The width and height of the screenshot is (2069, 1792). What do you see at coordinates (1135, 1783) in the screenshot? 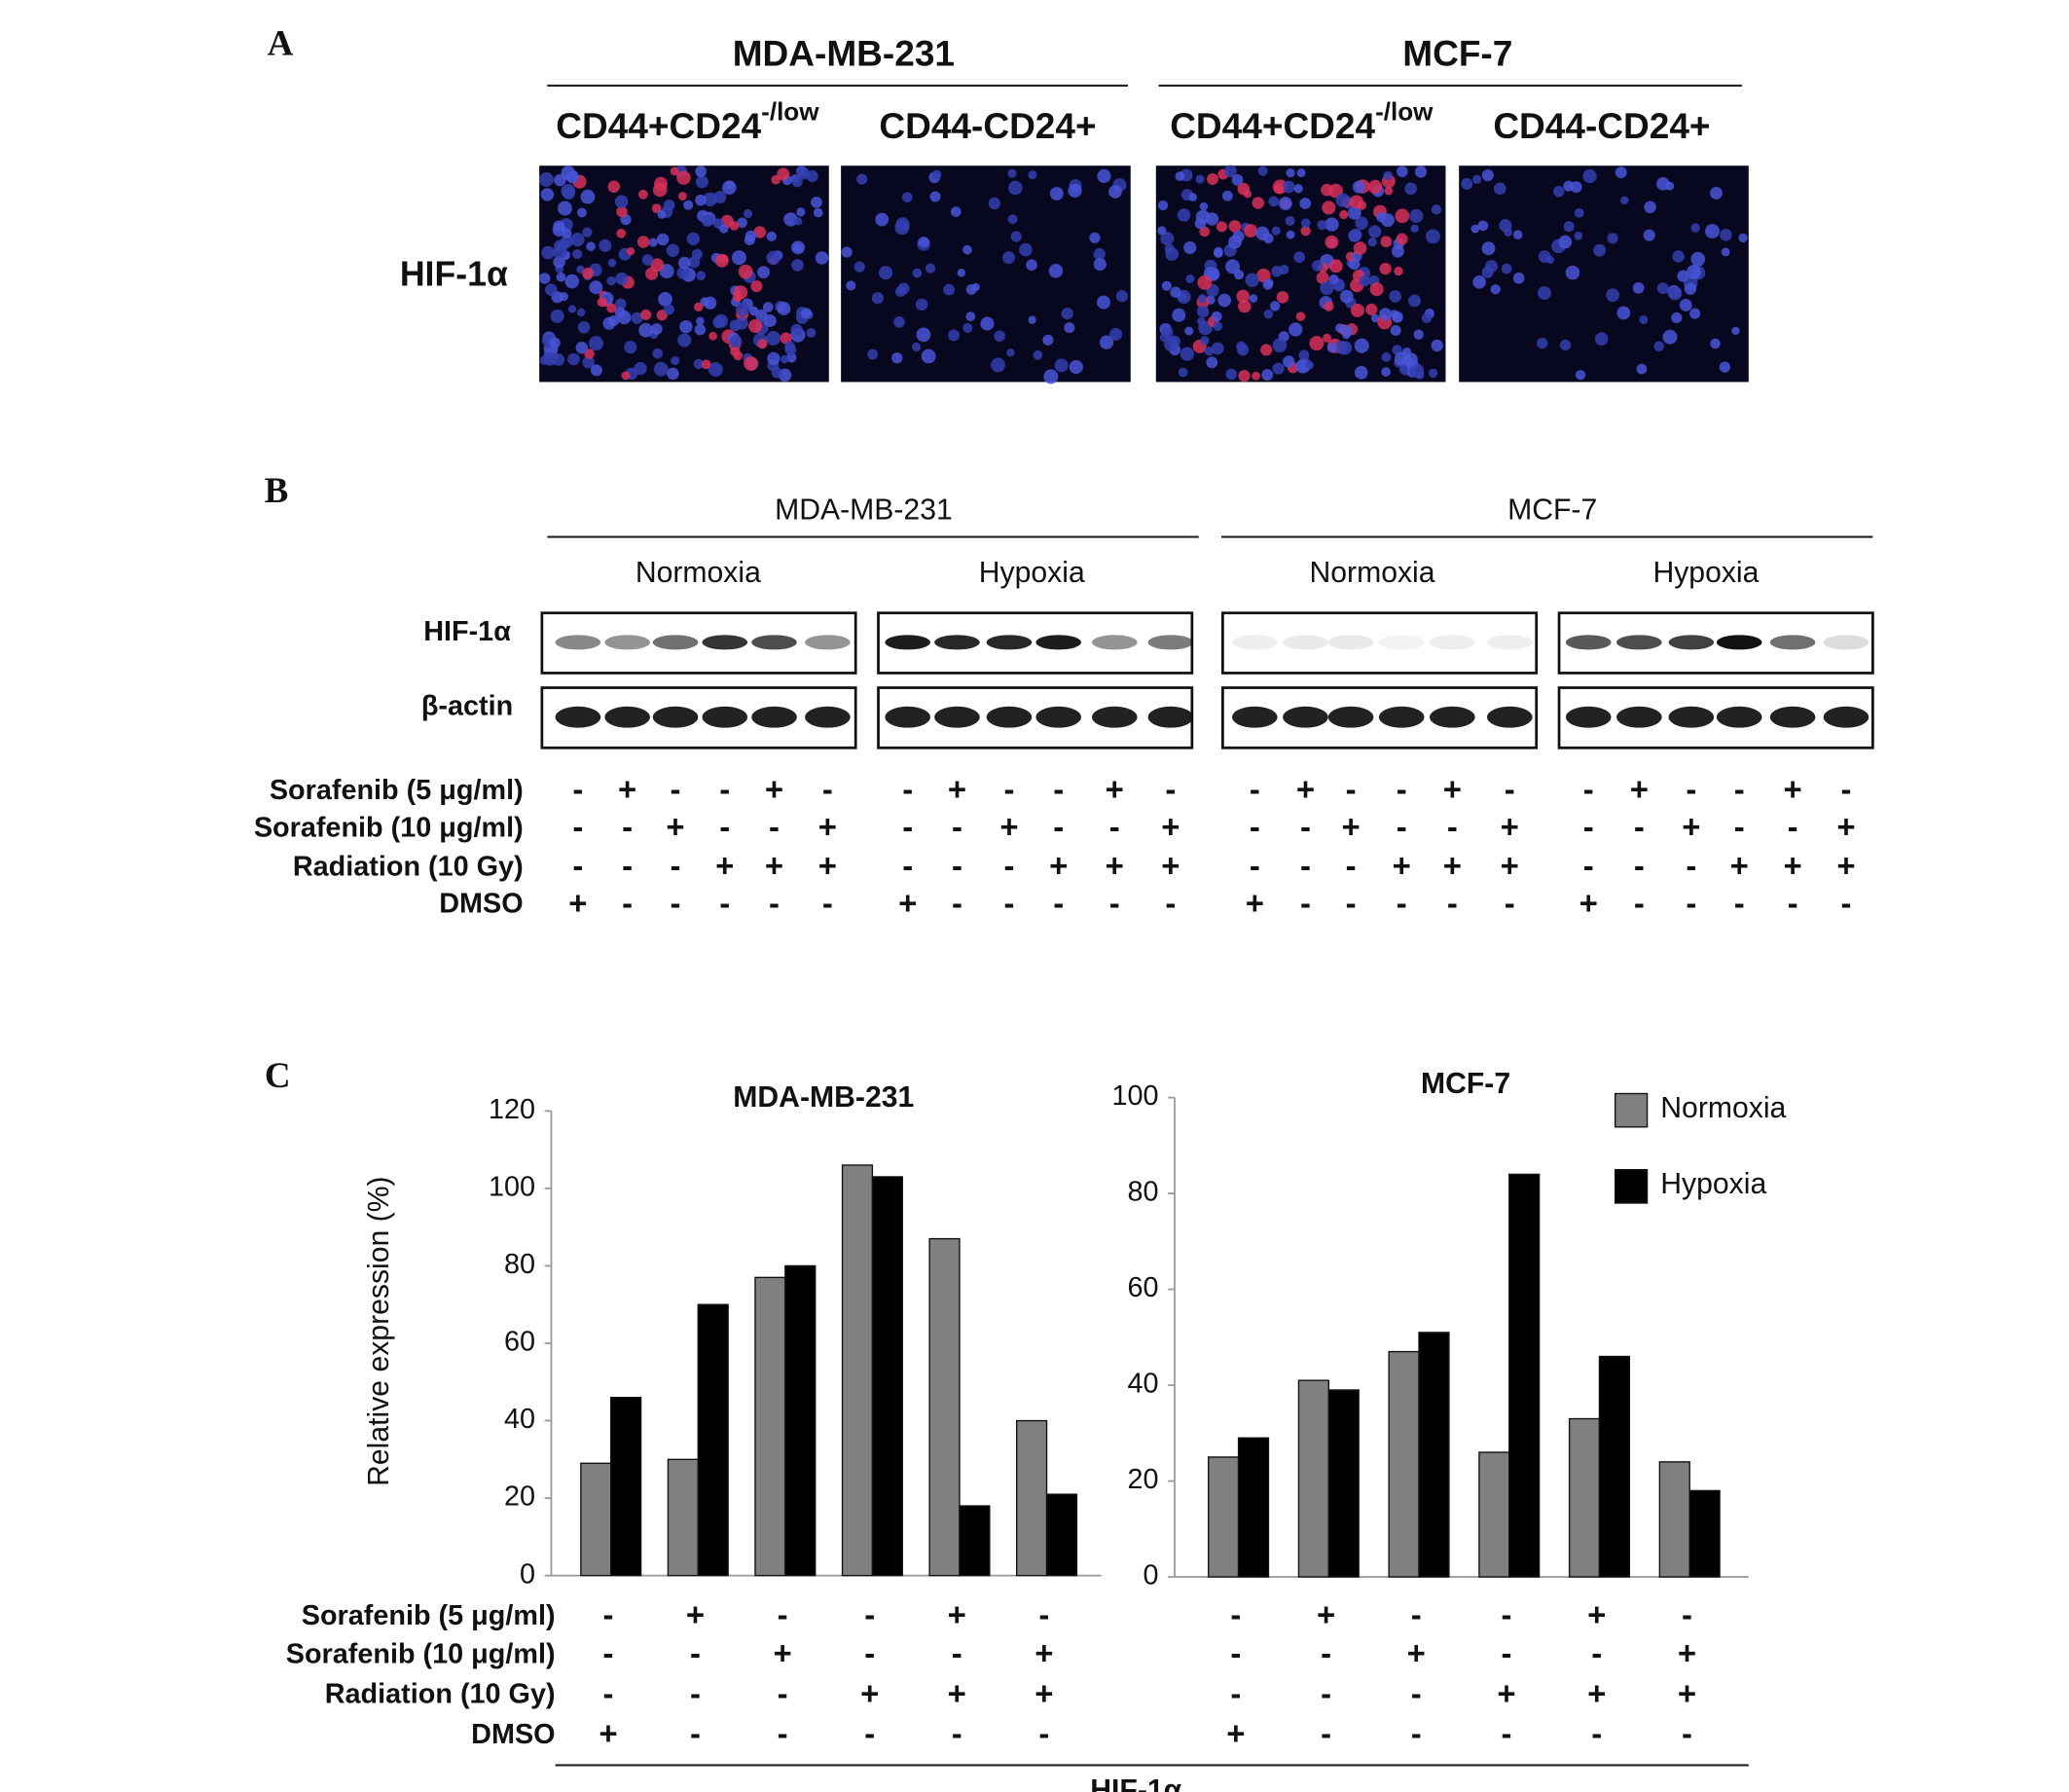
I see `footer-label: HIF-1α` at bounding box center [1135, 1783].